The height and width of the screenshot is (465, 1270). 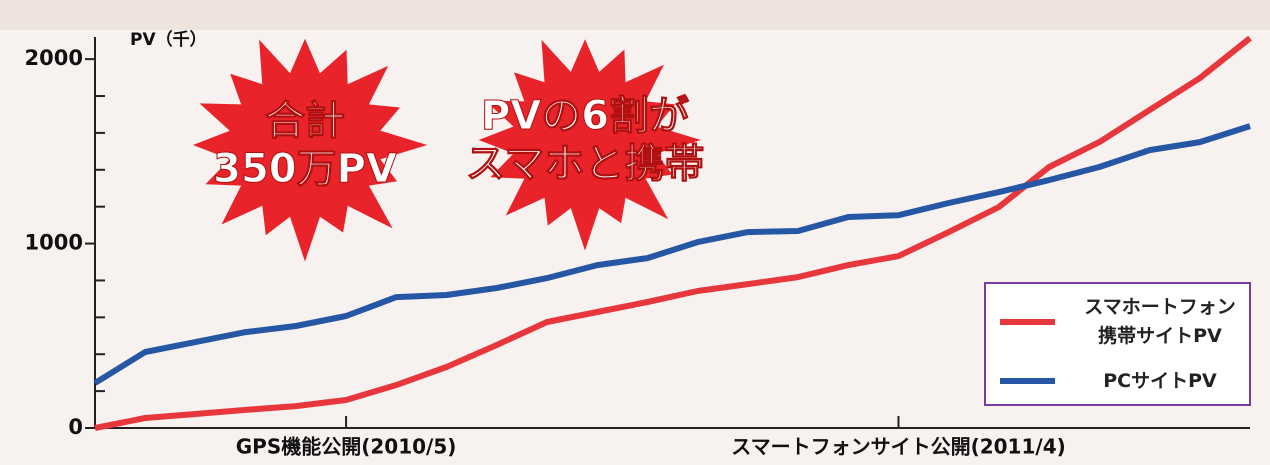 I want to click on y-tick-label: 1000, so click(x=54, y=243).